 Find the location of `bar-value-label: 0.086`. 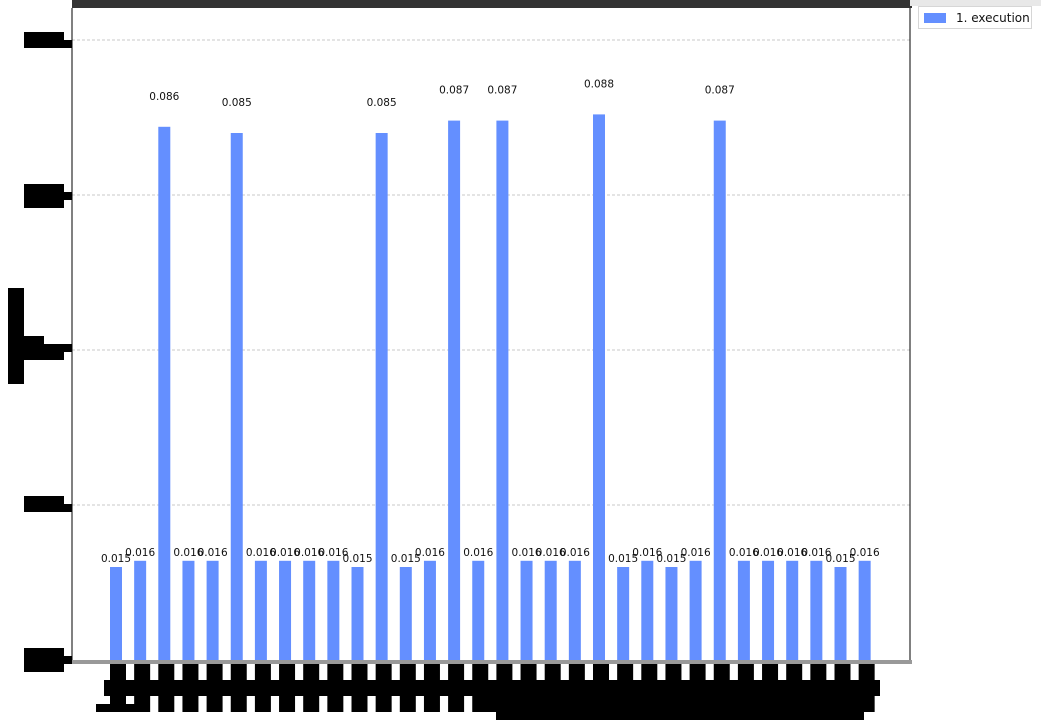

bar-value-label: 0.086 is located at coordinates (164, 97).